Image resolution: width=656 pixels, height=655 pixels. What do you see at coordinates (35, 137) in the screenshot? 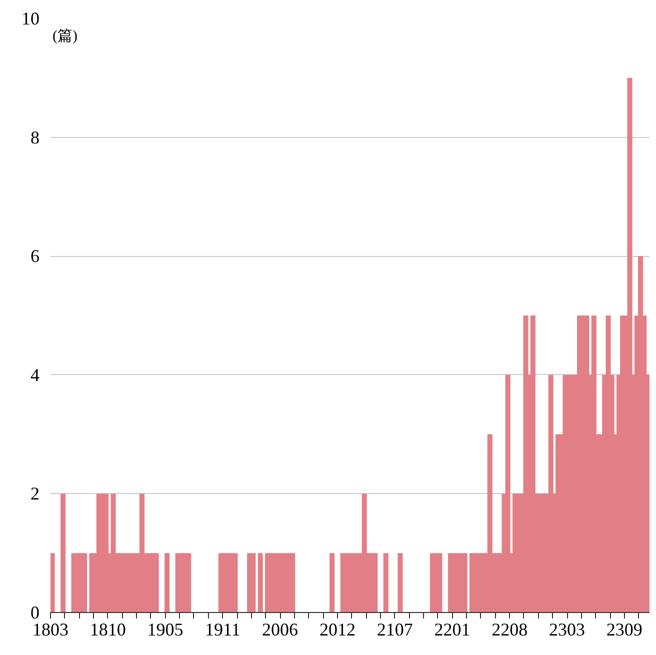
I see `y-tick-label: 8` at bounding box center [35, 137].